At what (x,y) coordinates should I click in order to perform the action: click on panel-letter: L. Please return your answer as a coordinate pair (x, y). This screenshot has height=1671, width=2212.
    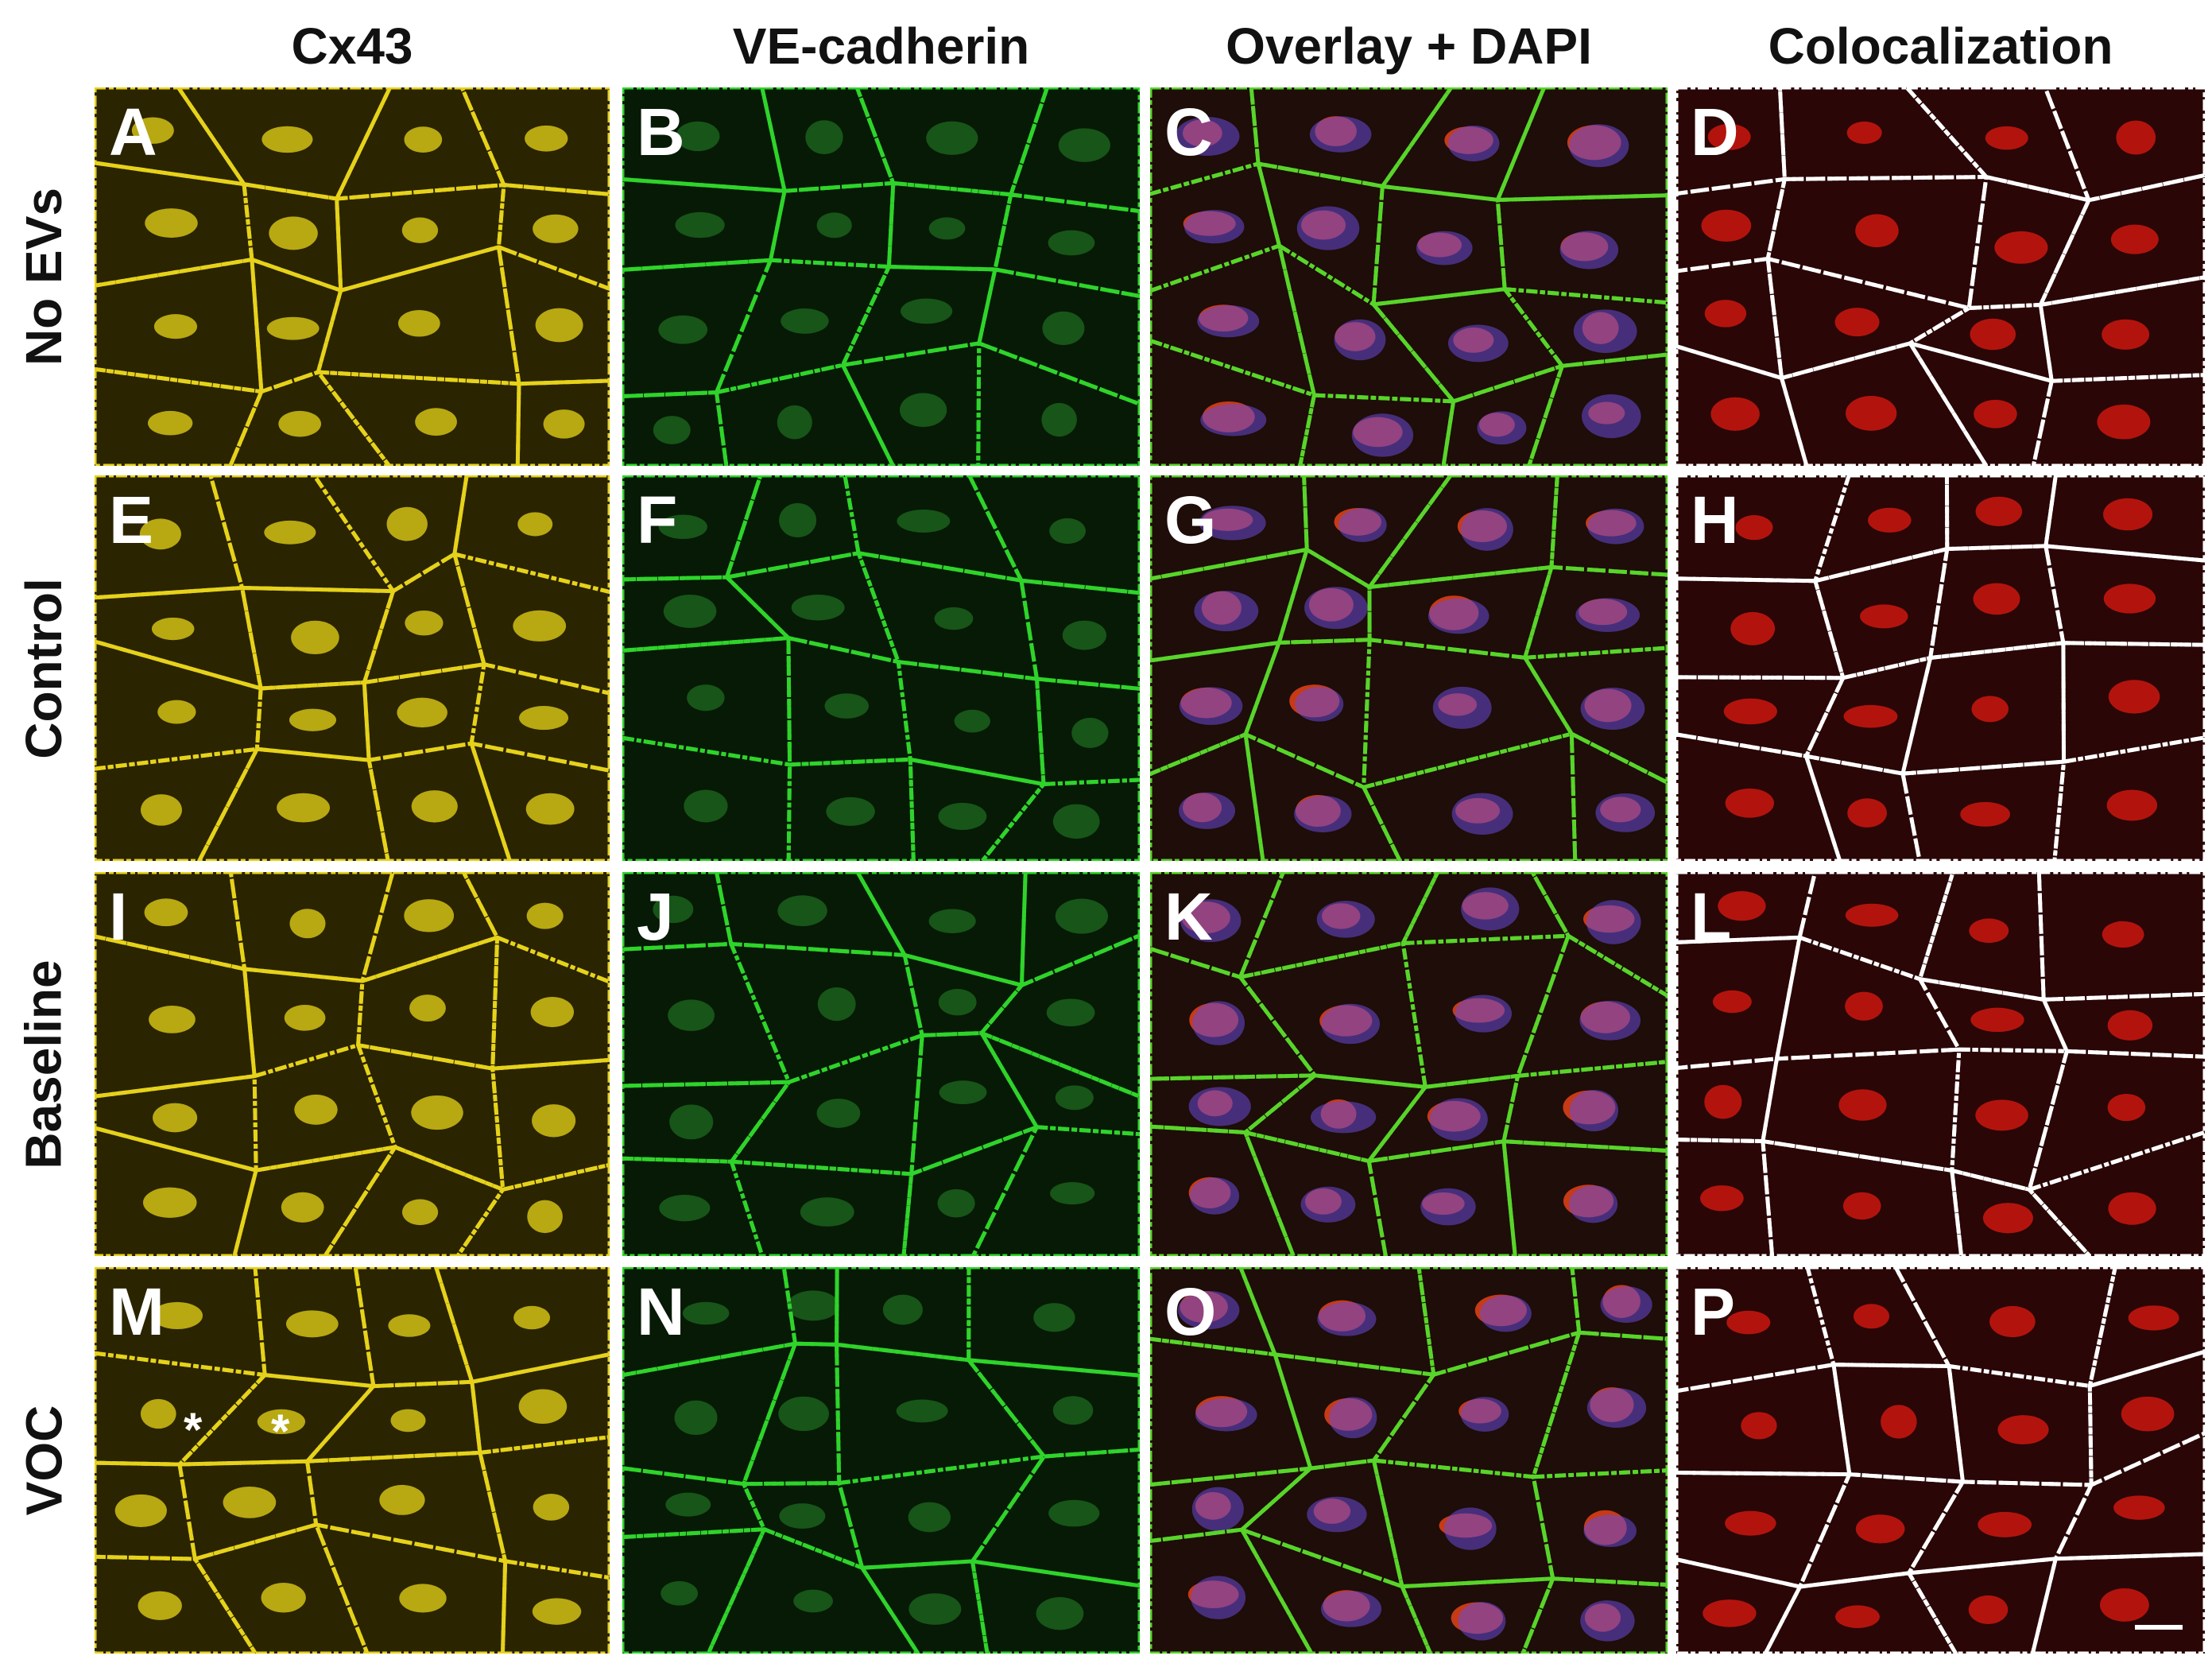
    Looking at the image, I should click on (1711, 916).